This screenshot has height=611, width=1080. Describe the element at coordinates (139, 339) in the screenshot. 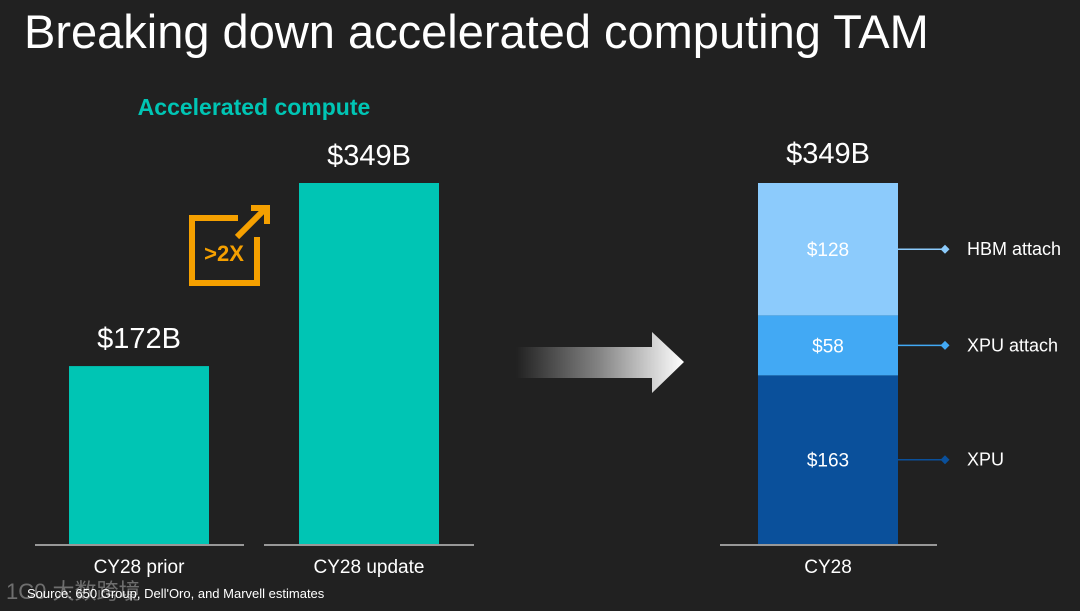

I see `bar-value-label: $172B` at that location.